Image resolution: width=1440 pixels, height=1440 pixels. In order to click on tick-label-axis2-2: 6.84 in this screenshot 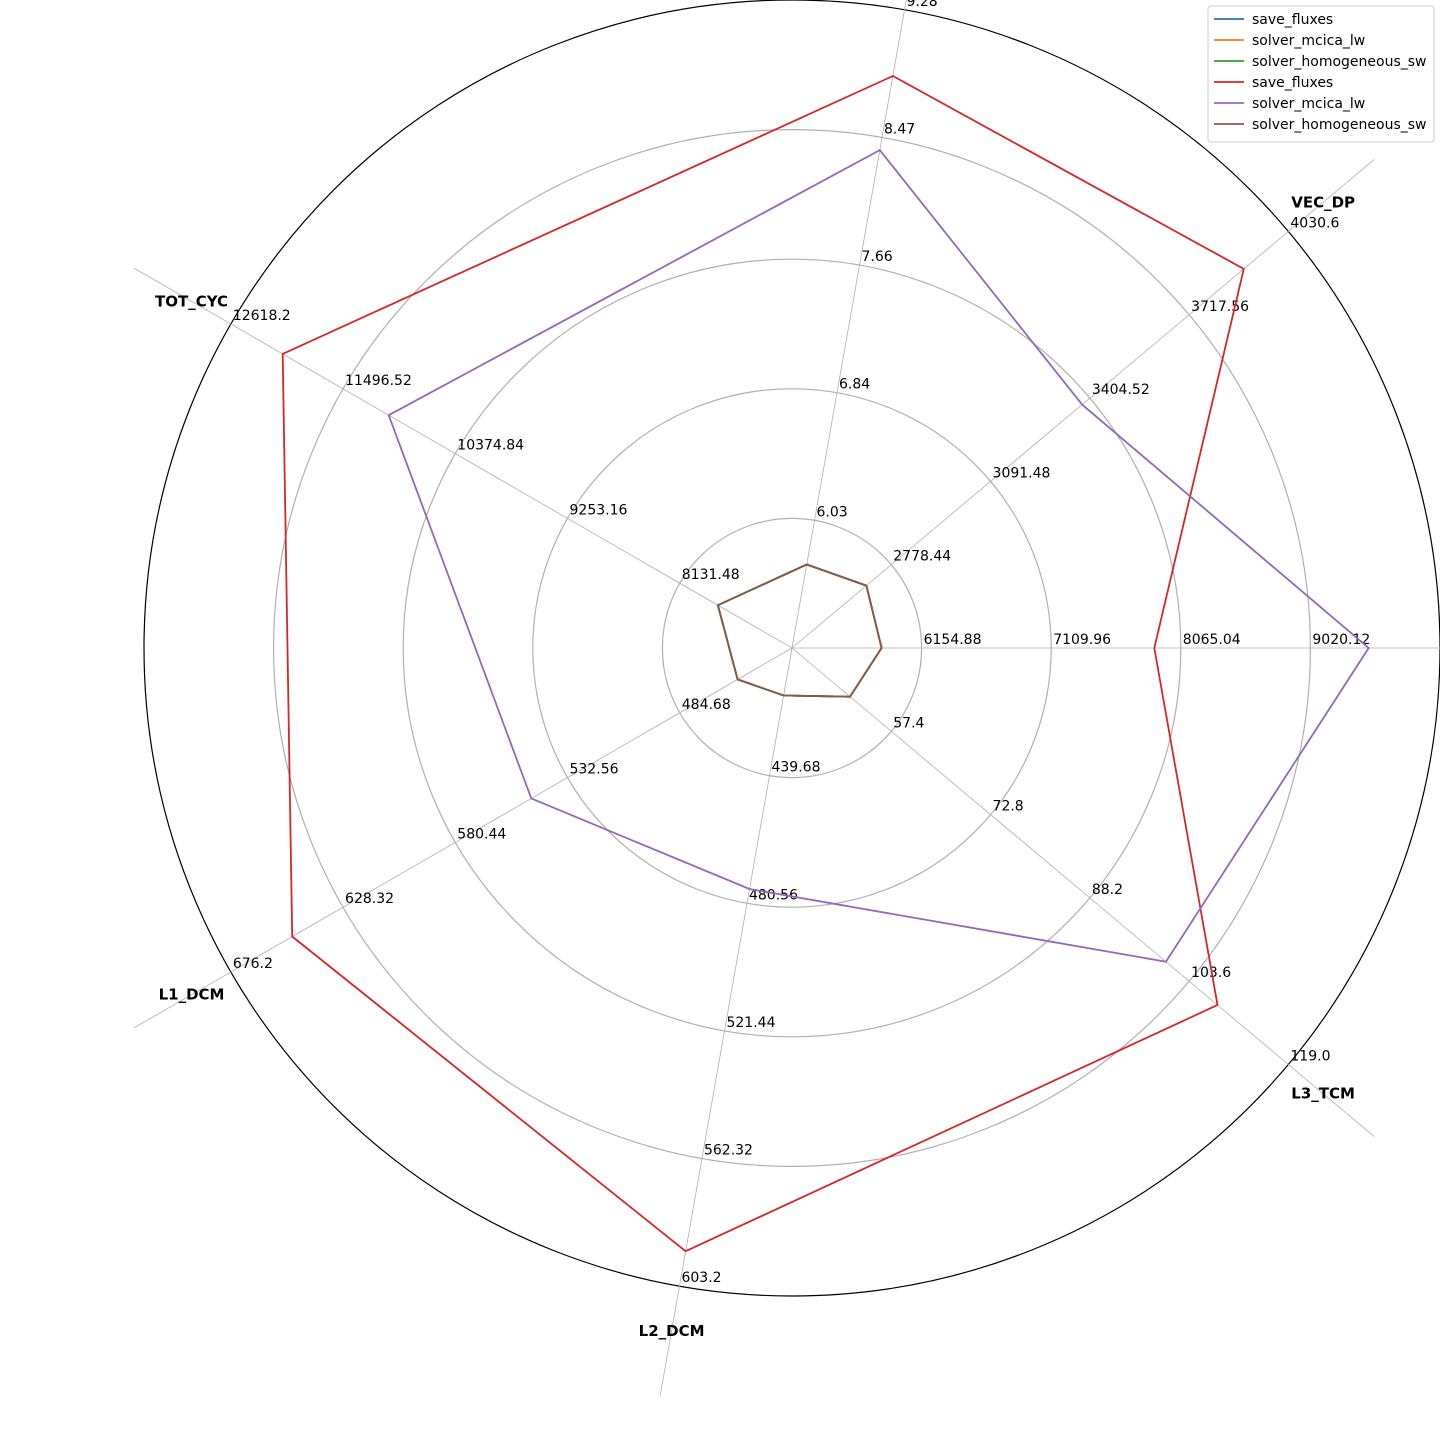, I will do `click(854, 385)`.